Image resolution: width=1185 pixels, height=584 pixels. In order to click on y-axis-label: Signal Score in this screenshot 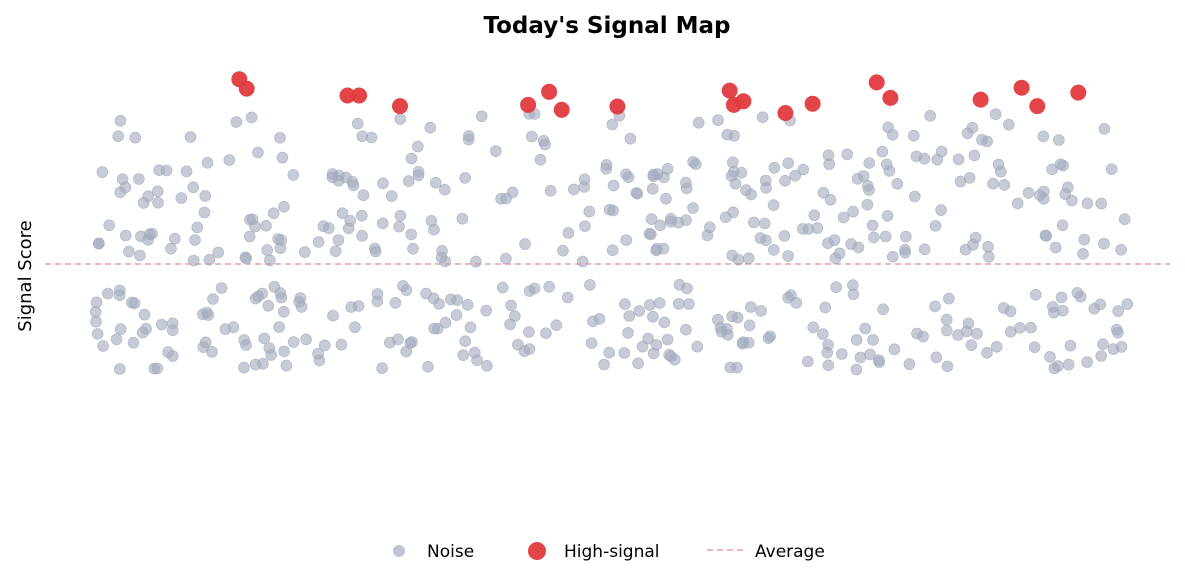, I will do `click(25, 275)`.